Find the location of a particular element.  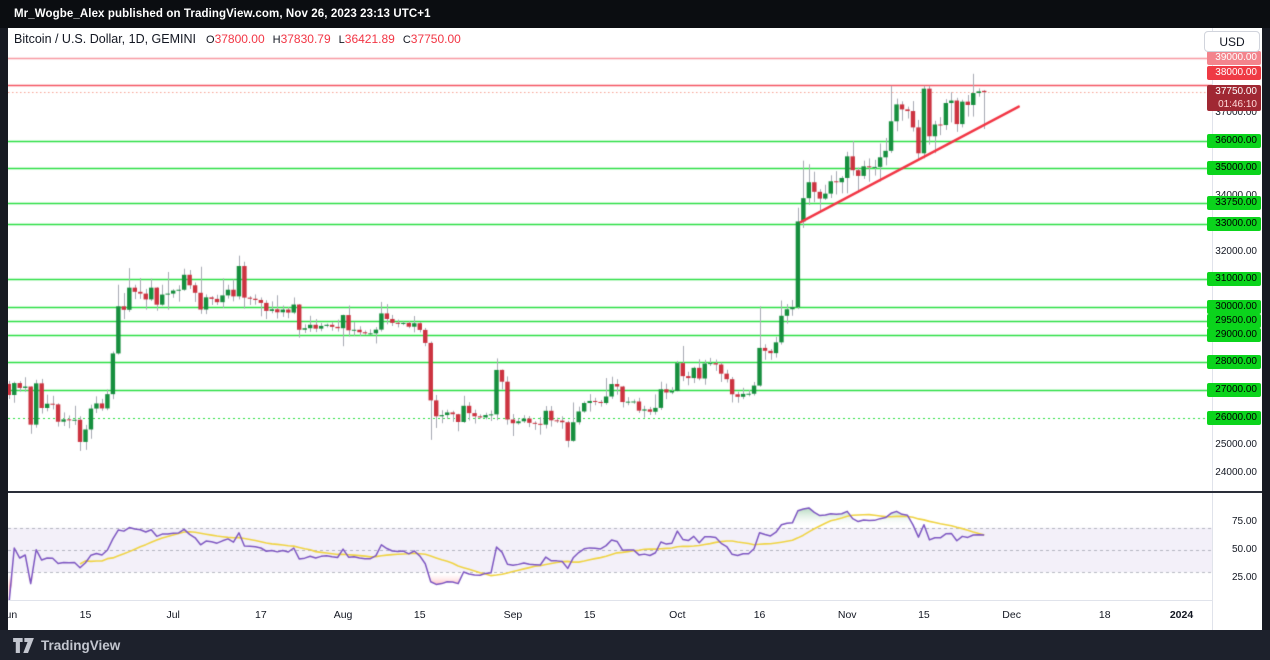

time-axis-label-dec: Dec is located at coordinates (1011, 615).